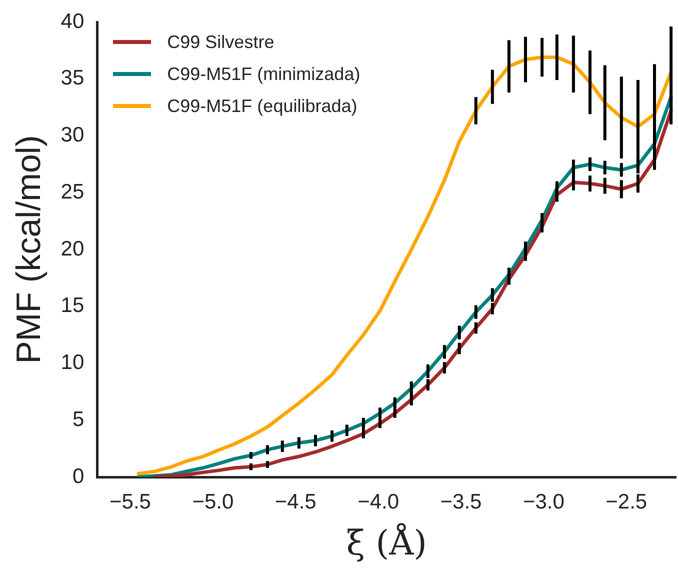 This screenshot has width=678, height=574. What do you see at coordinates (78, 419) in the screenshot?
I see `y-tick-label: 5` at bounding box center [78, 419].